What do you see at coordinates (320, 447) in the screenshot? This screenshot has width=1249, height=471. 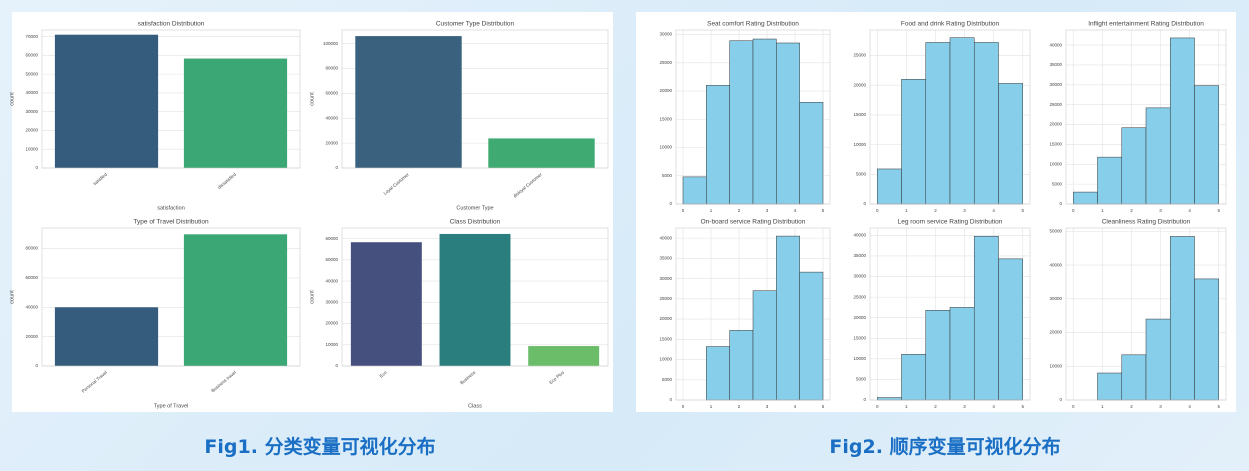 I see `caption: Fig1. 分类变量可视化分布` at bounding box center [320, 447].